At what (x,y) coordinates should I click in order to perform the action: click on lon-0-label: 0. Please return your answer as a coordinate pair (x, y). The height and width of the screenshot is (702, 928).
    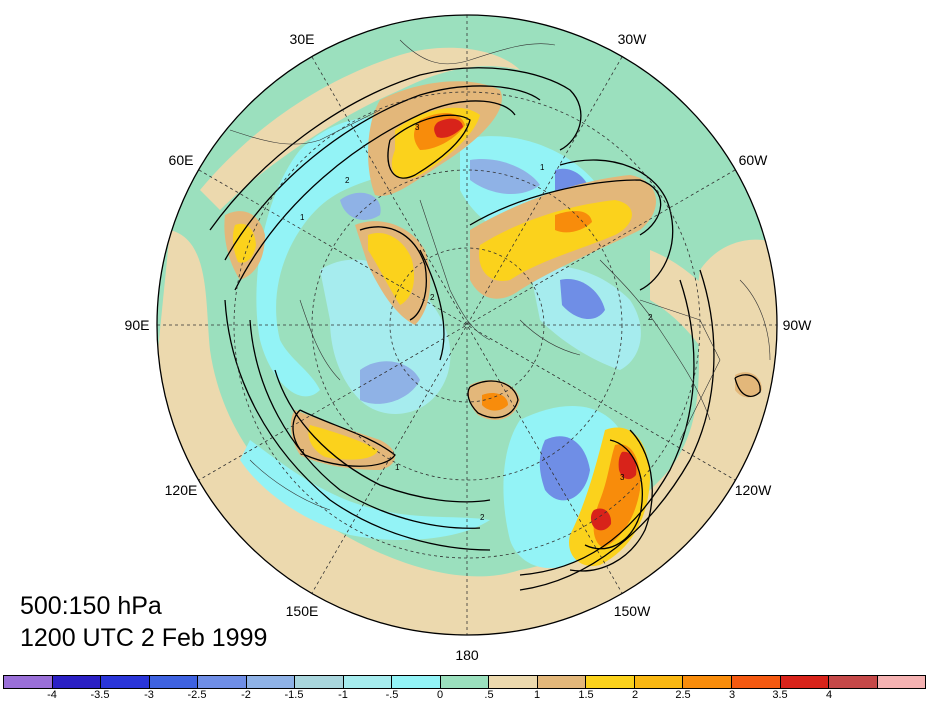
    Looking at the image, I should click on (467, 1).